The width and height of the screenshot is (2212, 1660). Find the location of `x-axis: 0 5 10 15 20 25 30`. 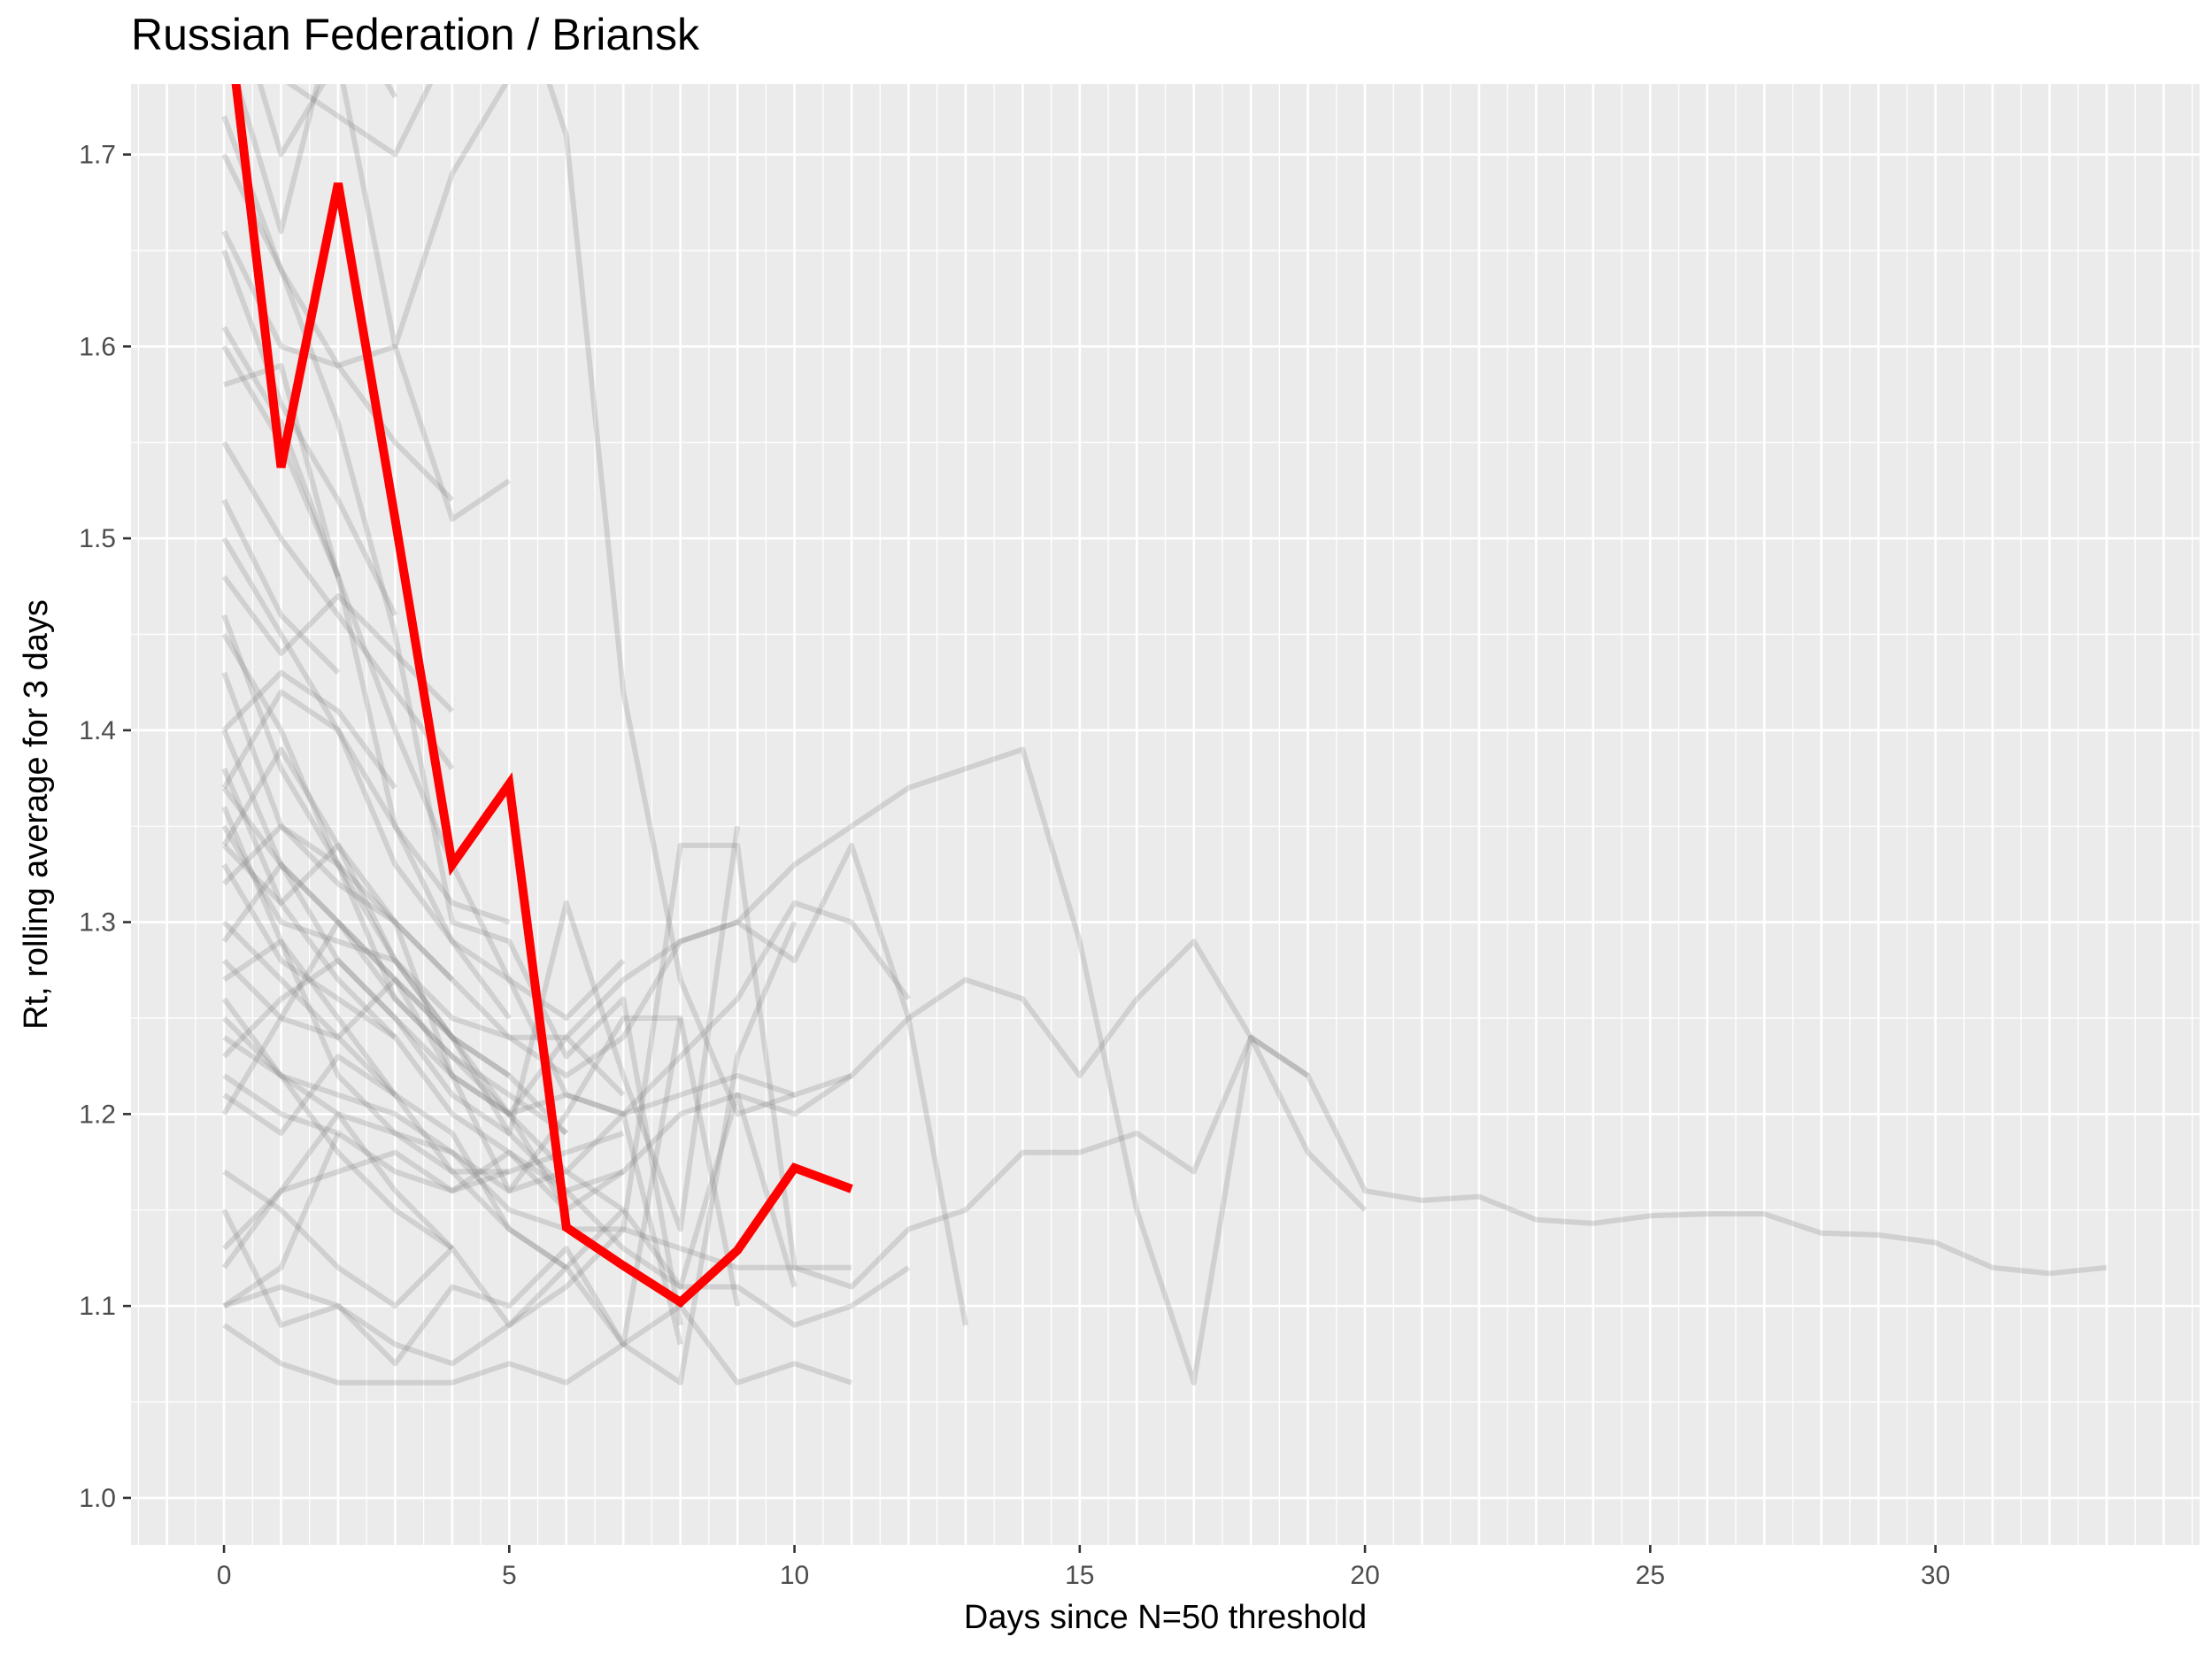

x-axis: 0 5 10 15 20 25 30 is located at coordinates (1083, 1567).